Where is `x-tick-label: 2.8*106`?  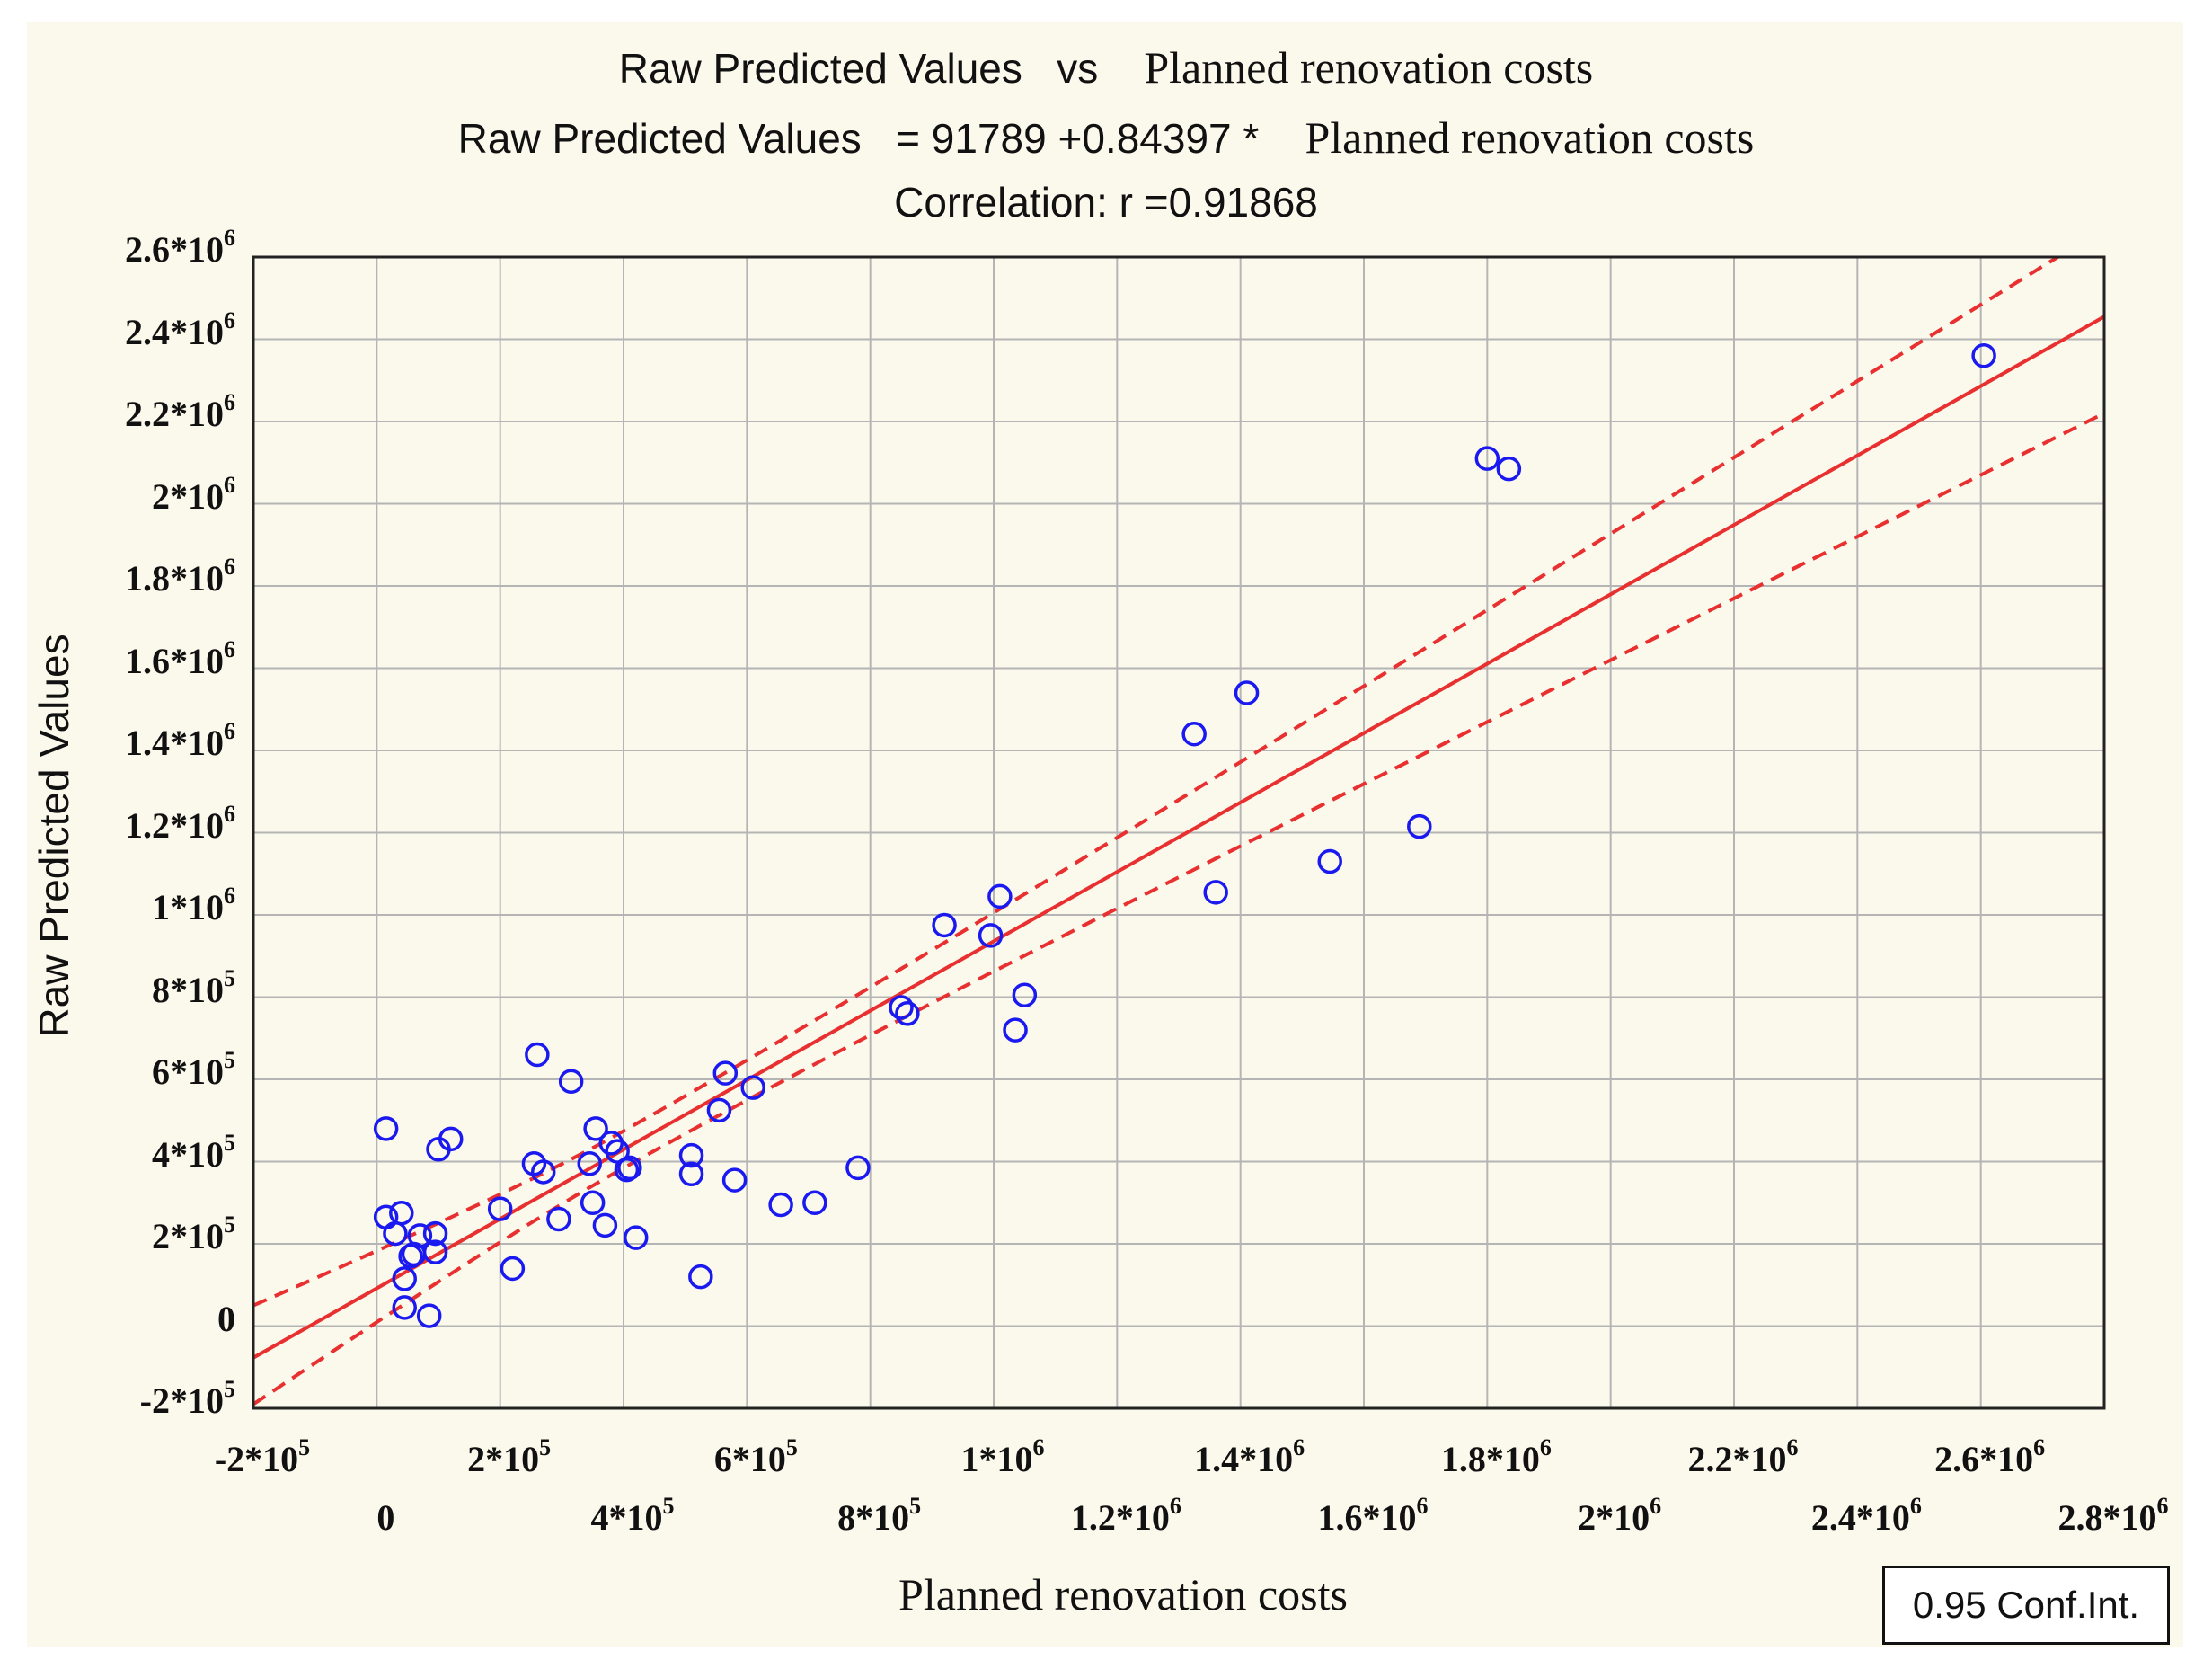 x-tick-label: 2.8*106 is located at coordinates (2113, 1517).